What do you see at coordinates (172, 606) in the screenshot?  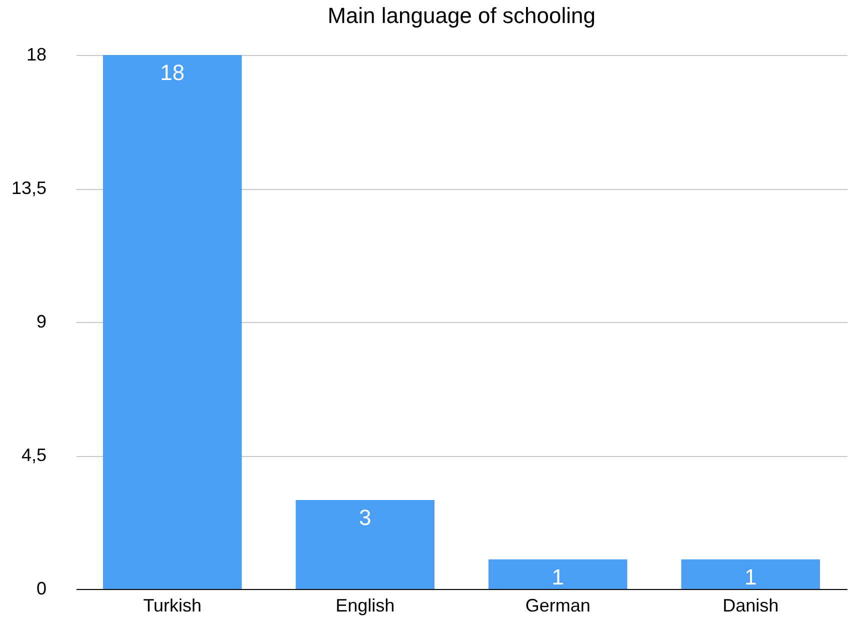 I see `x-tick-label: Turkish` at bounding box center [172, 606].